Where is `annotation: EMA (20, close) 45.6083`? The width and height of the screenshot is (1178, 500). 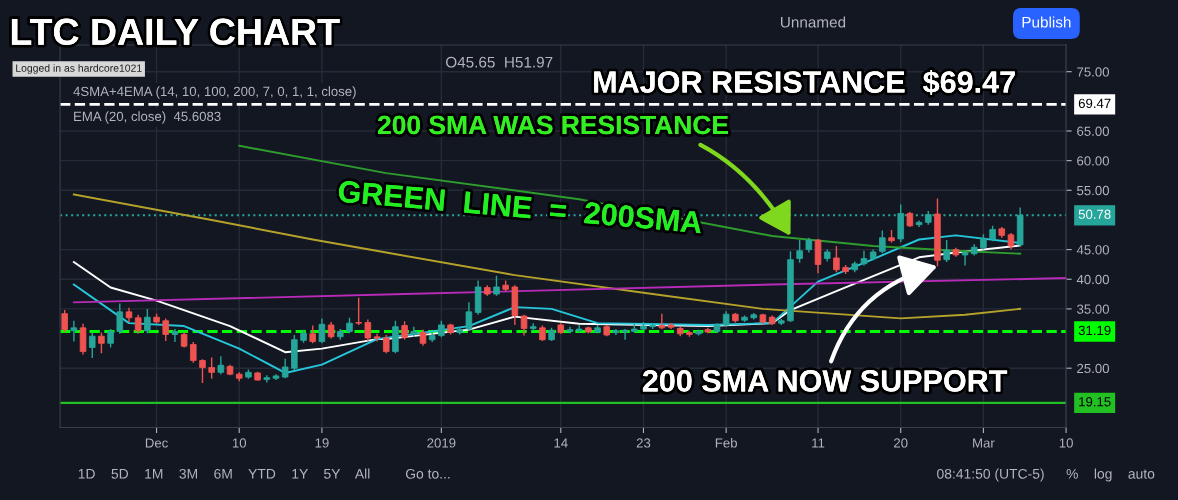 annotation: EMA (20, close) 45.6083 is located at coordinates (147, 117).